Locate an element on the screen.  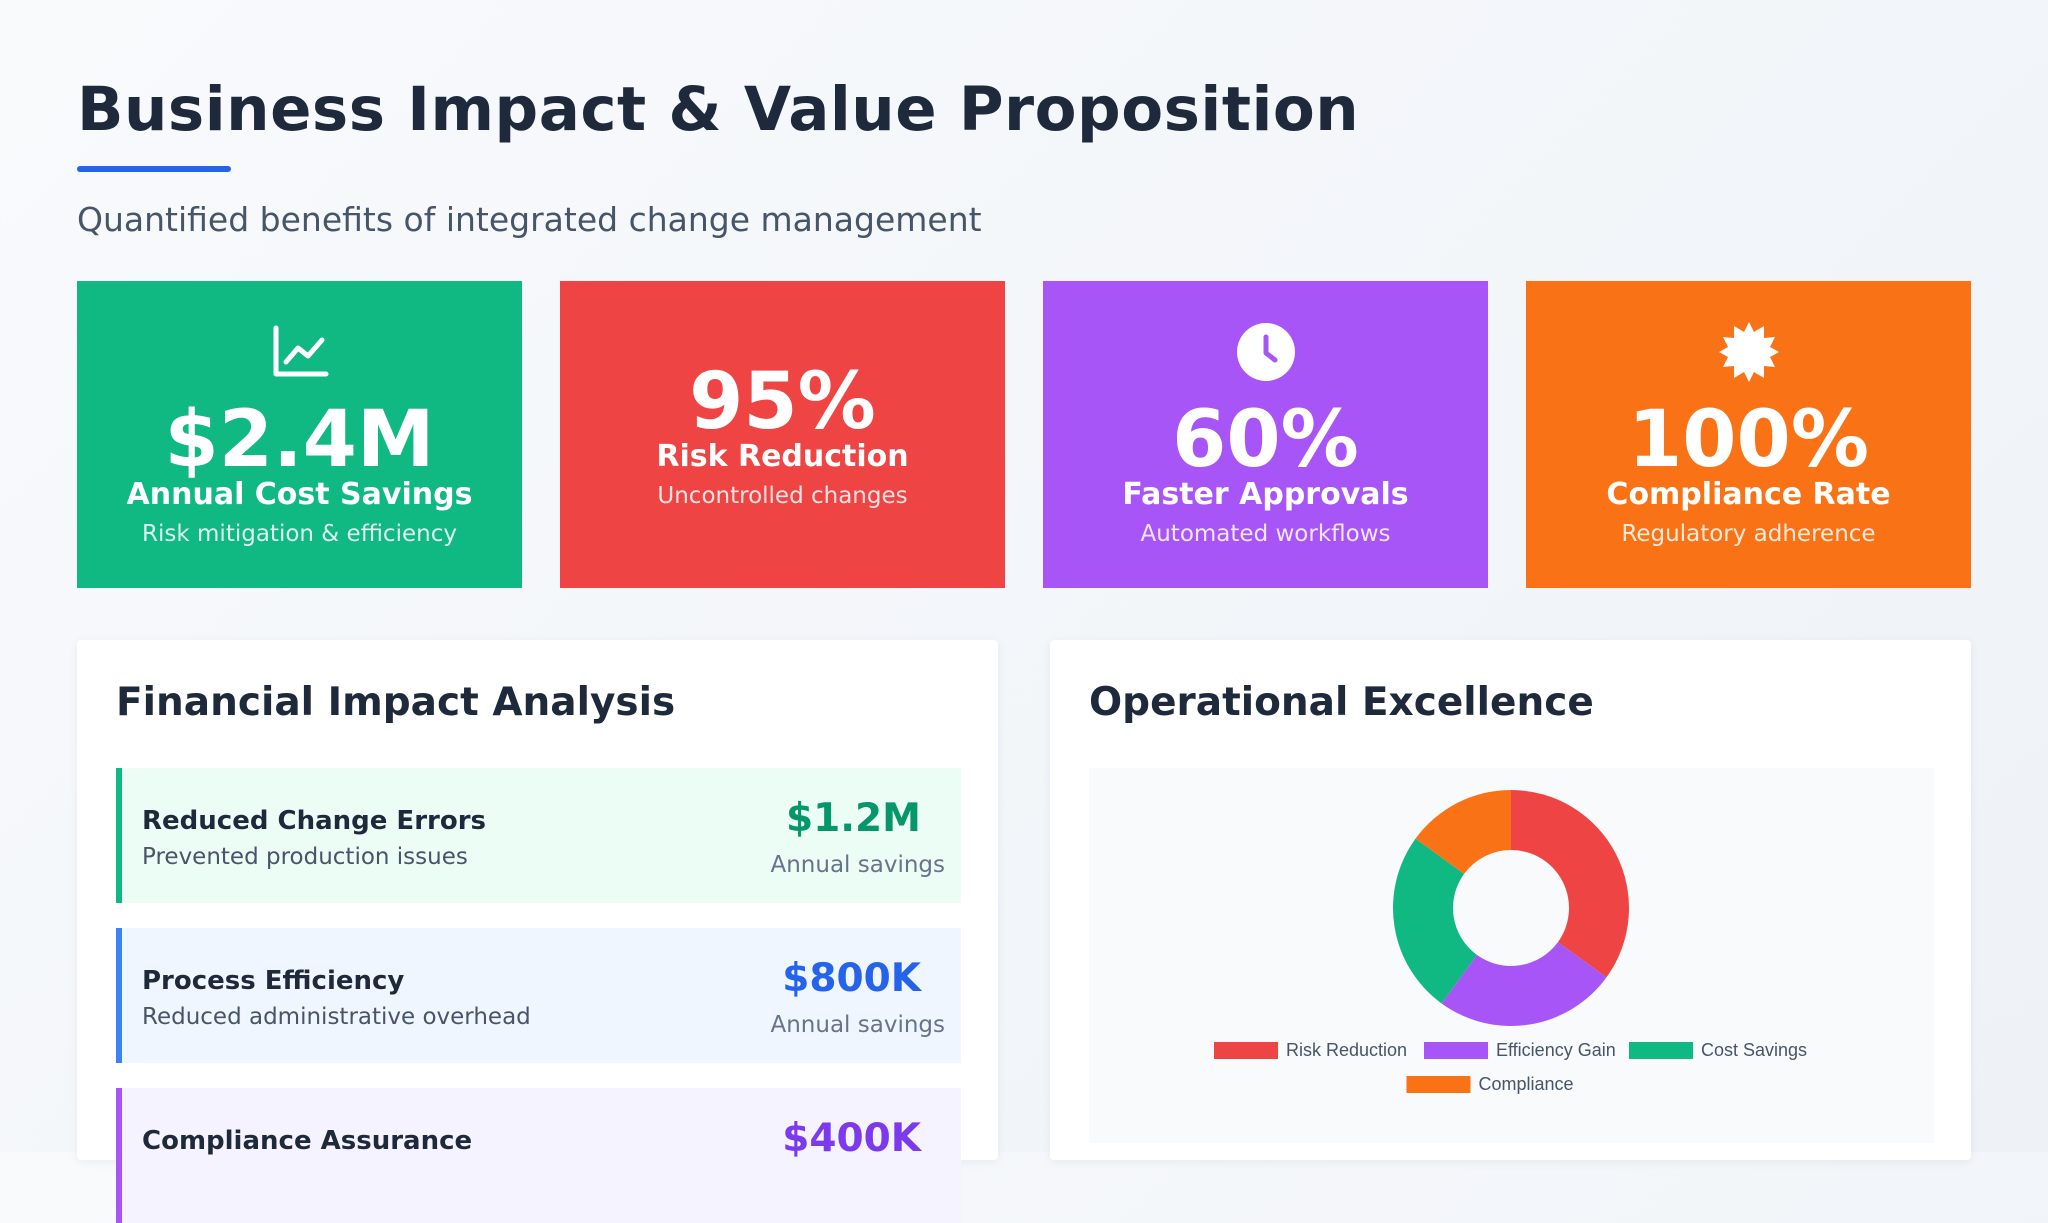
kpi-value: 100% is located at coordinates (1748, 440).